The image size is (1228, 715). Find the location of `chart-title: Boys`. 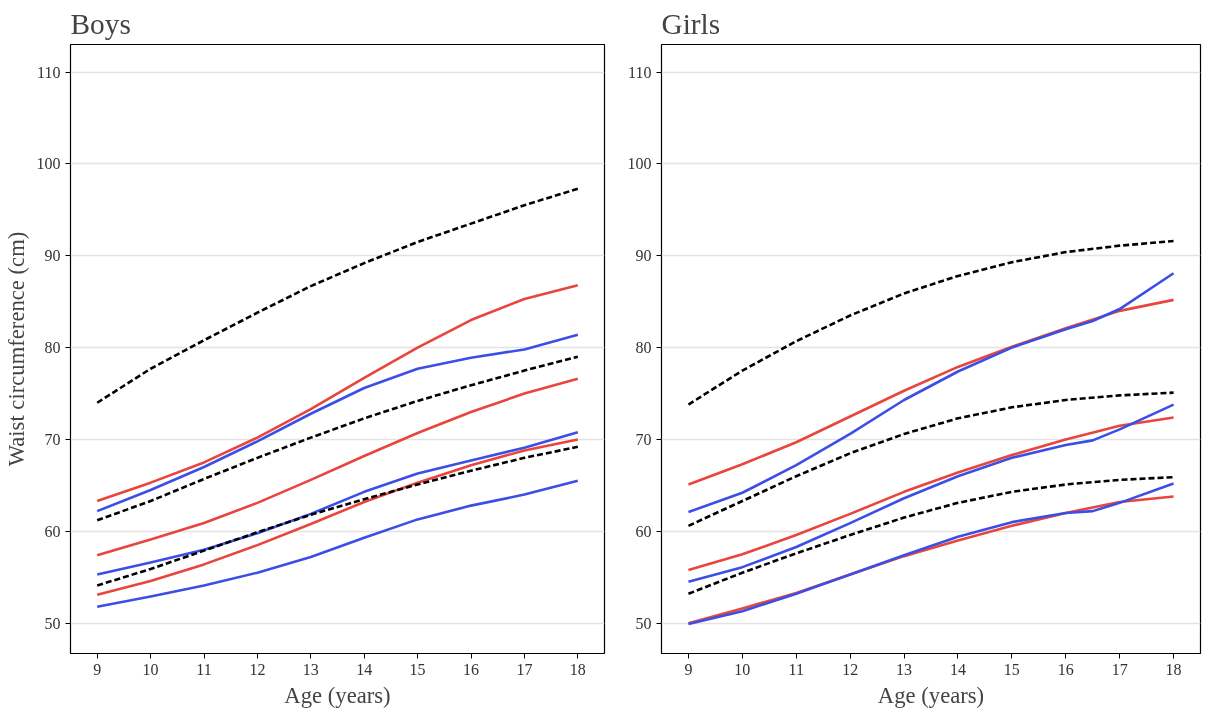

chart-title: Boys is located at coordinates (100, 23).